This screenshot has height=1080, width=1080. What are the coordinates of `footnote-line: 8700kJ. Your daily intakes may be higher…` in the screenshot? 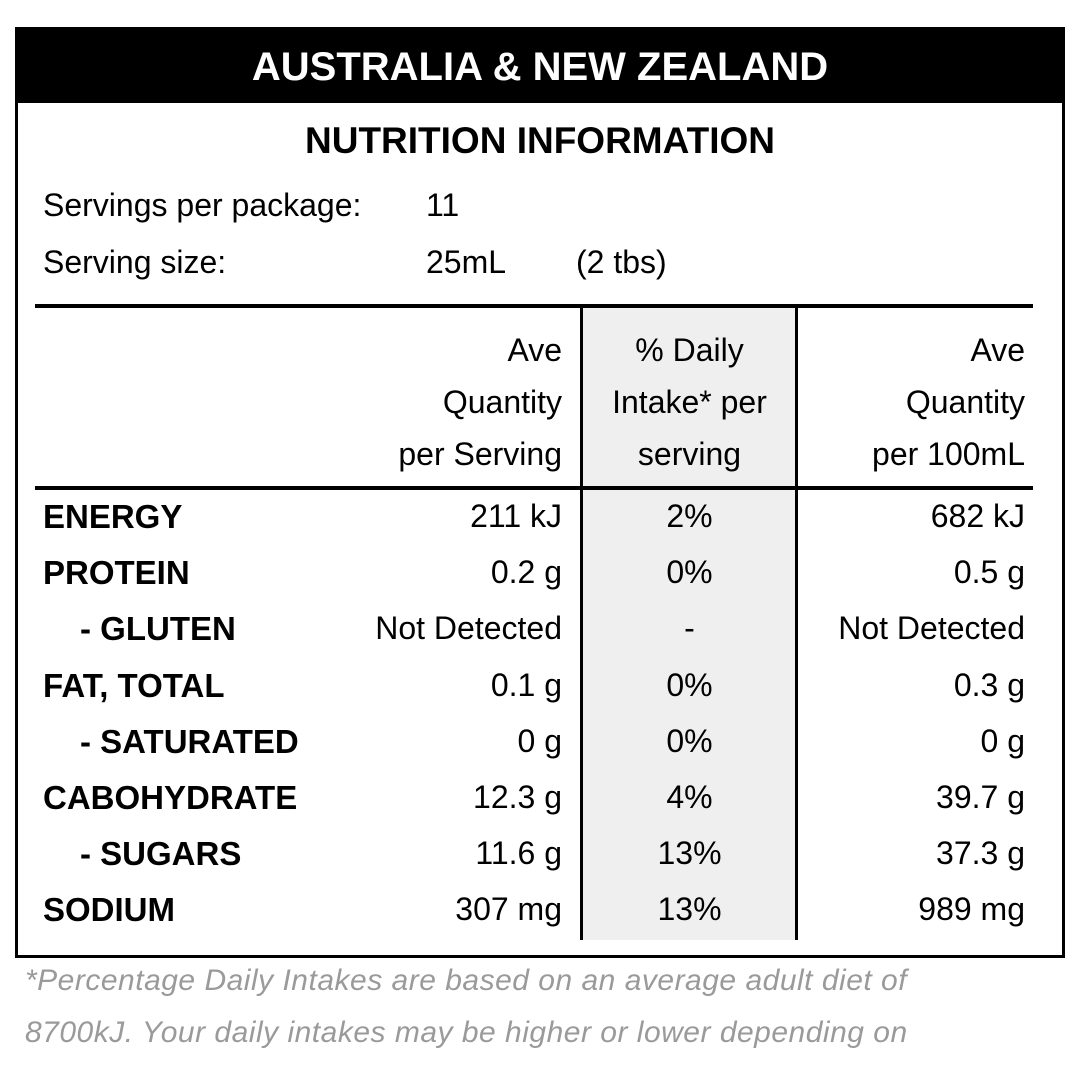 It's located at (466, 1032).